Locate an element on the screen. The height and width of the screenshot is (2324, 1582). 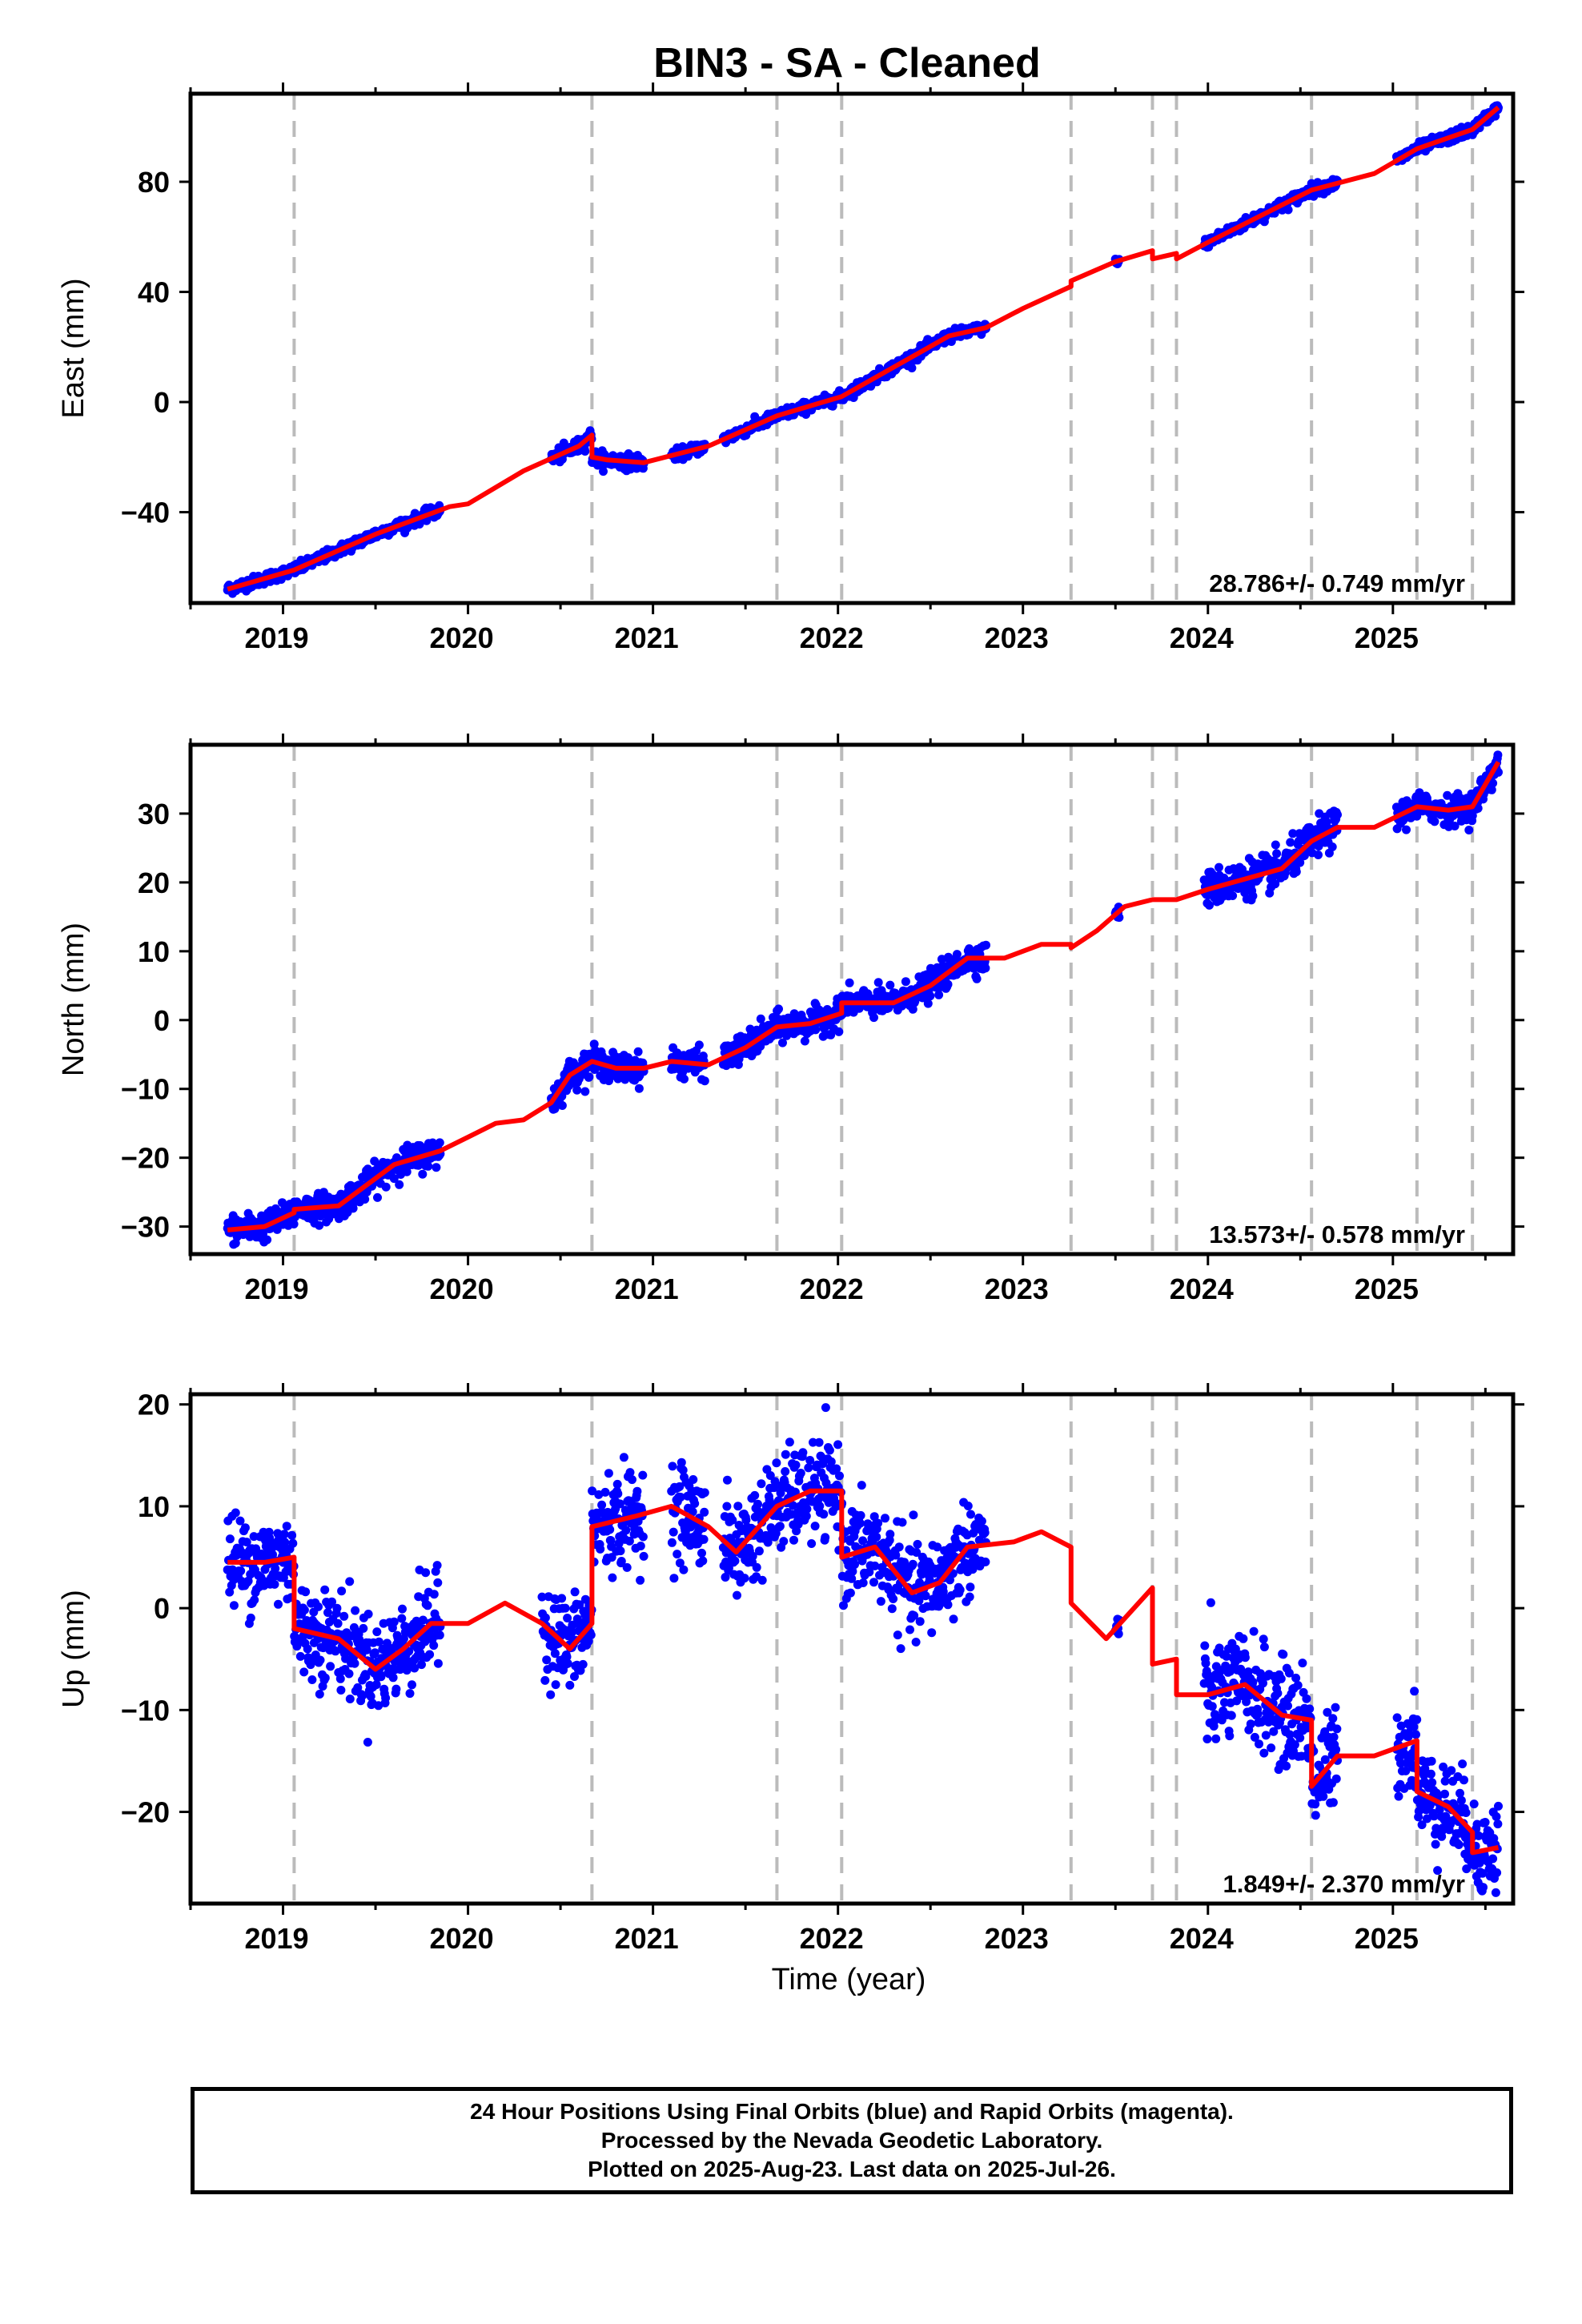
y-tick-label: 40 is located at coordinates (154, 292).